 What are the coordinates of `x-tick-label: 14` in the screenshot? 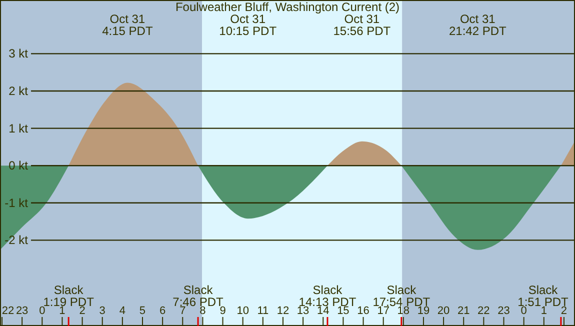 It's located at (323, 311).